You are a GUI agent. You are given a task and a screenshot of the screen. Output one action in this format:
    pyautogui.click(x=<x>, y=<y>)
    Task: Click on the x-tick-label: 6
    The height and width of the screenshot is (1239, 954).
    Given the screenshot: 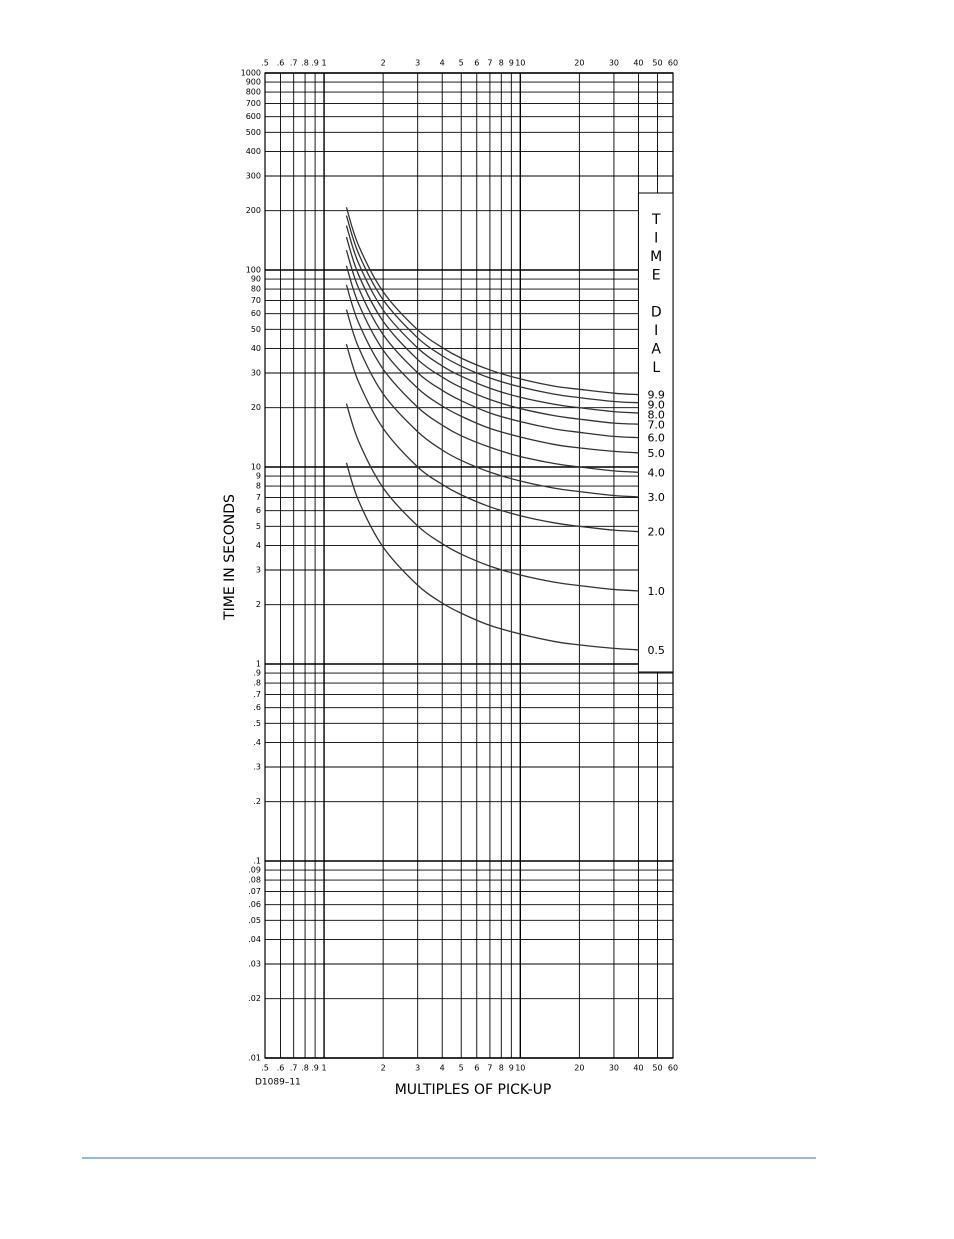 What is the action you would take?
    pyautogui.click(x=476, y=63)
    